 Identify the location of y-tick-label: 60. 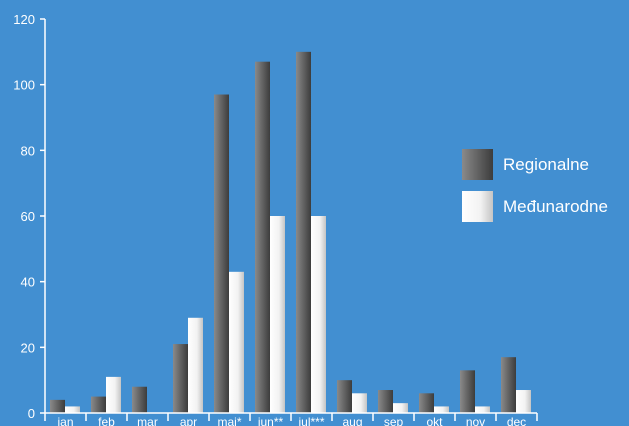
(28, 216).